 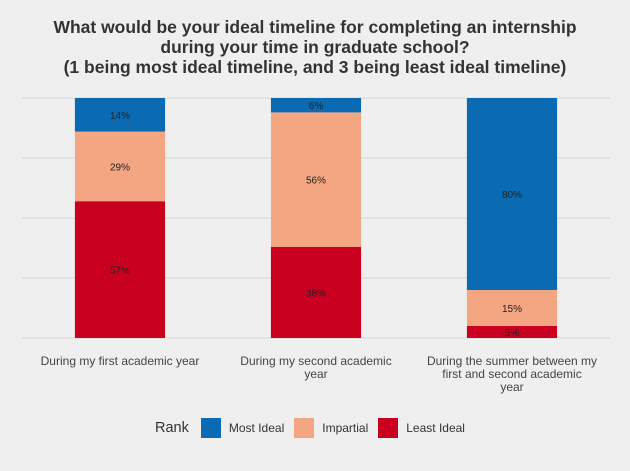 What do you see at coordinates (172, 428) in the screenshot?
I see `legend-title: Rank` at bounding box center [172, 428].